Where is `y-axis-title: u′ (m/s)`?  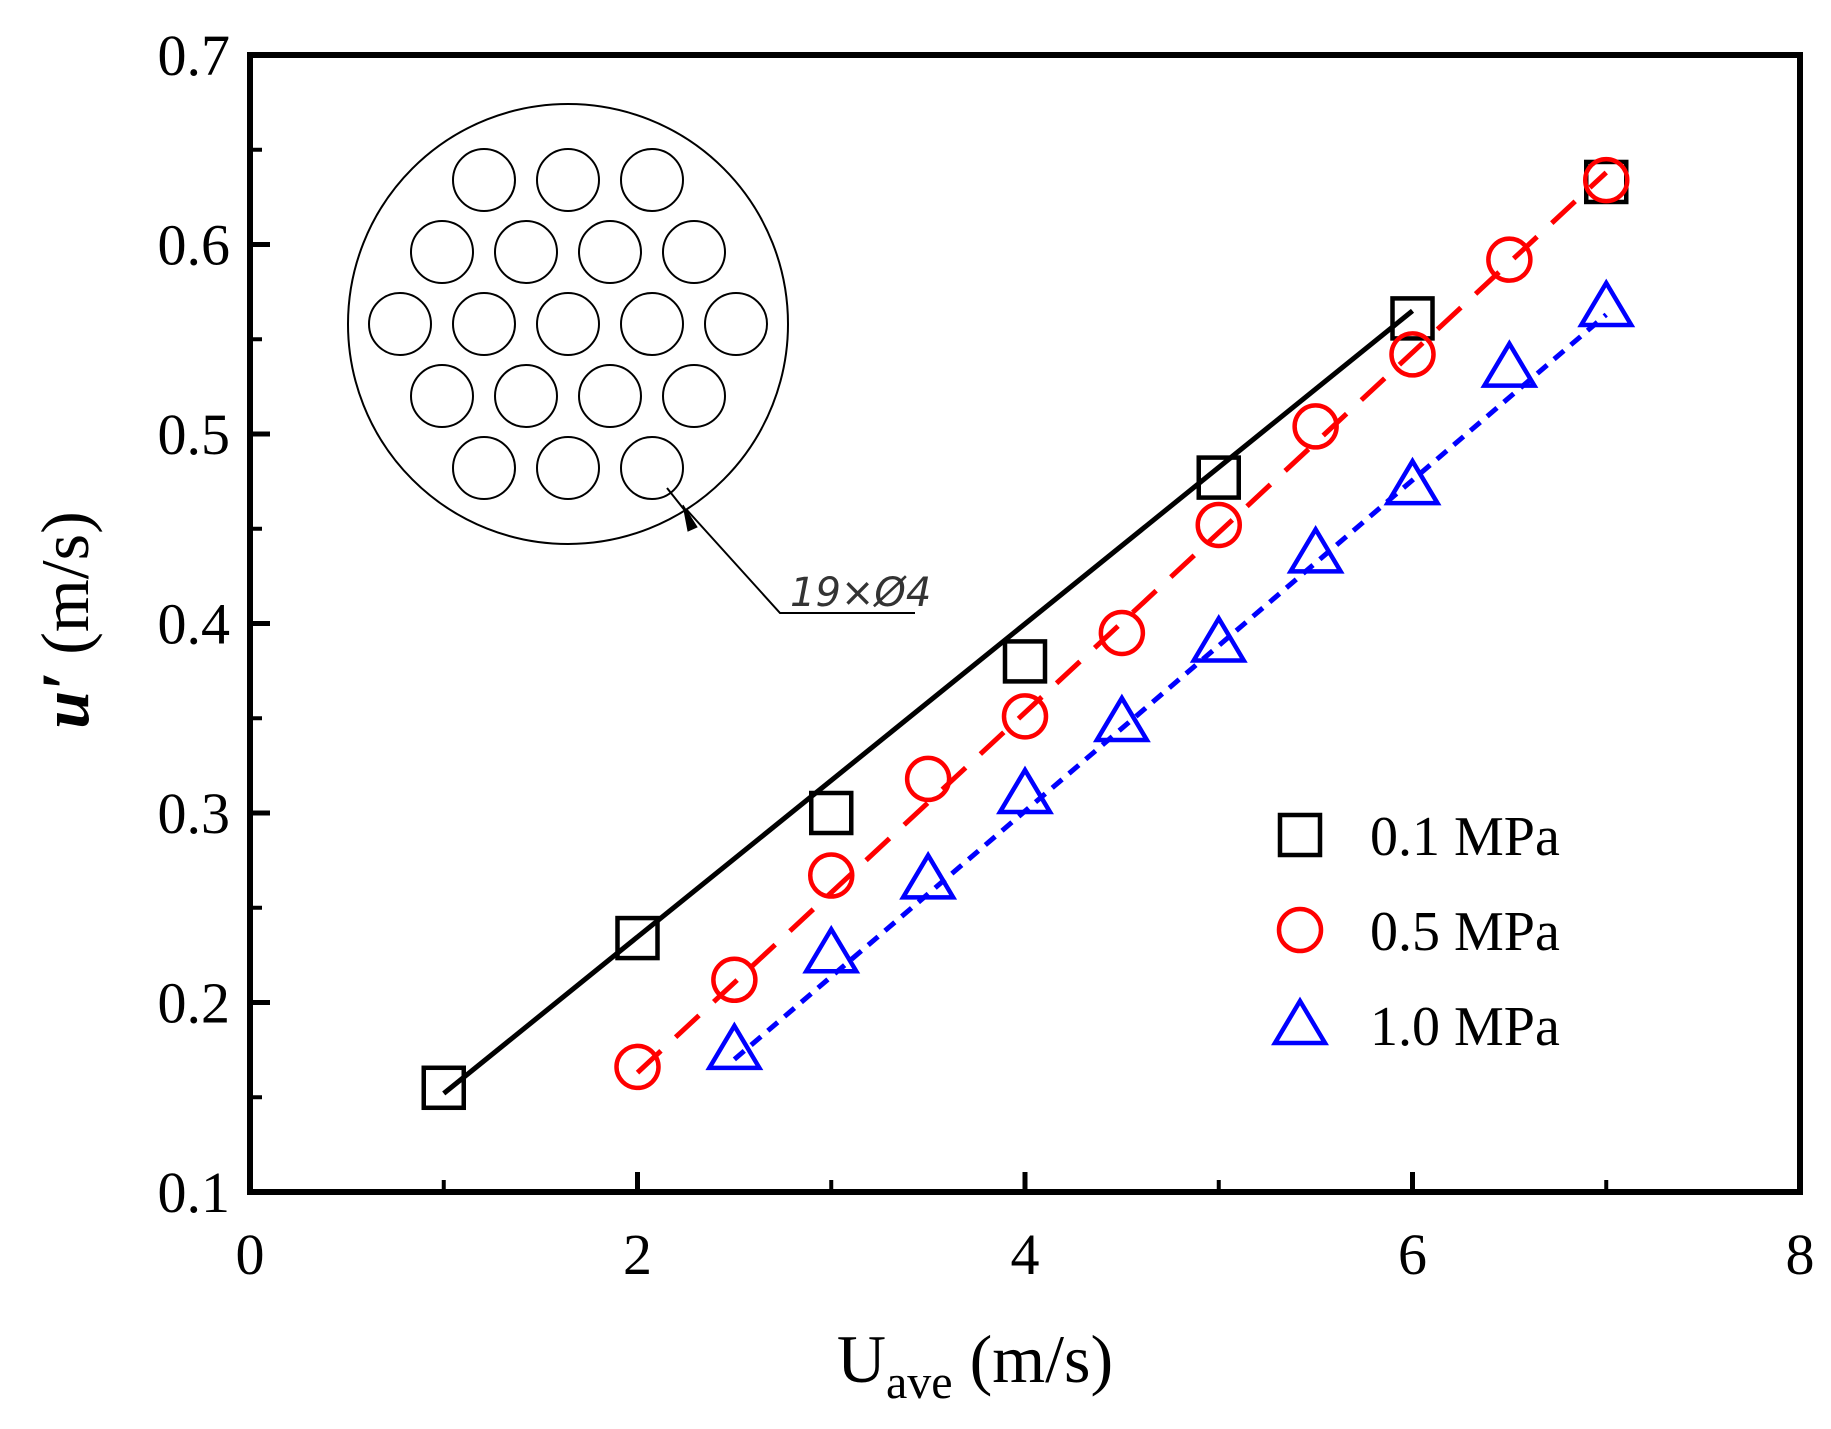
y-axis-title: u′ (m/s) is located at coordinates (65, 620).